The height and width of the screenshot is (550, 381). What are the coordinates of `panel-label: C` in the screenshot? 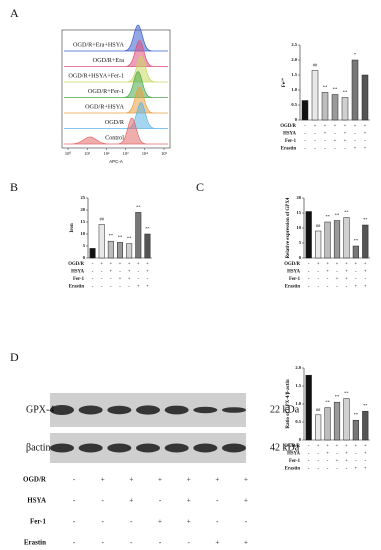 It's located at (200, 187).